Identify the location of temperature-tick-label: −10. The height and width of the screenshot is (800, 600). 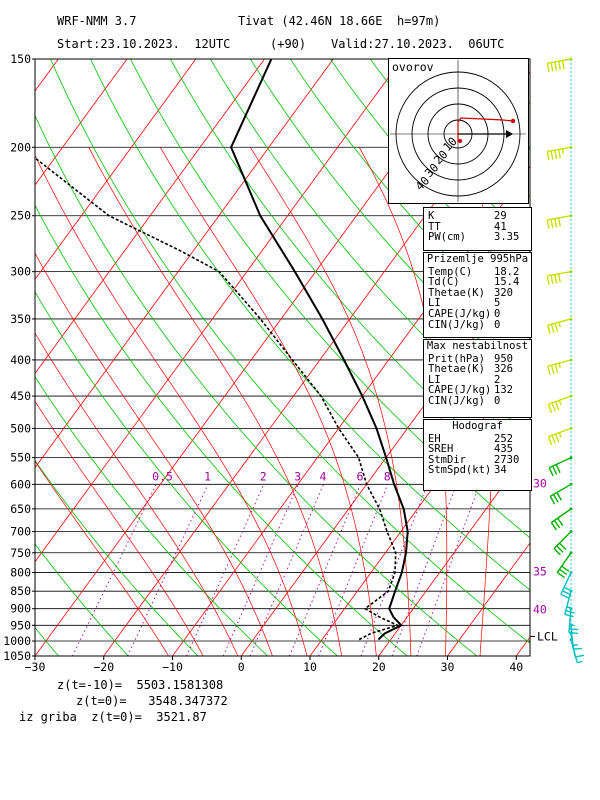
(172, 667).